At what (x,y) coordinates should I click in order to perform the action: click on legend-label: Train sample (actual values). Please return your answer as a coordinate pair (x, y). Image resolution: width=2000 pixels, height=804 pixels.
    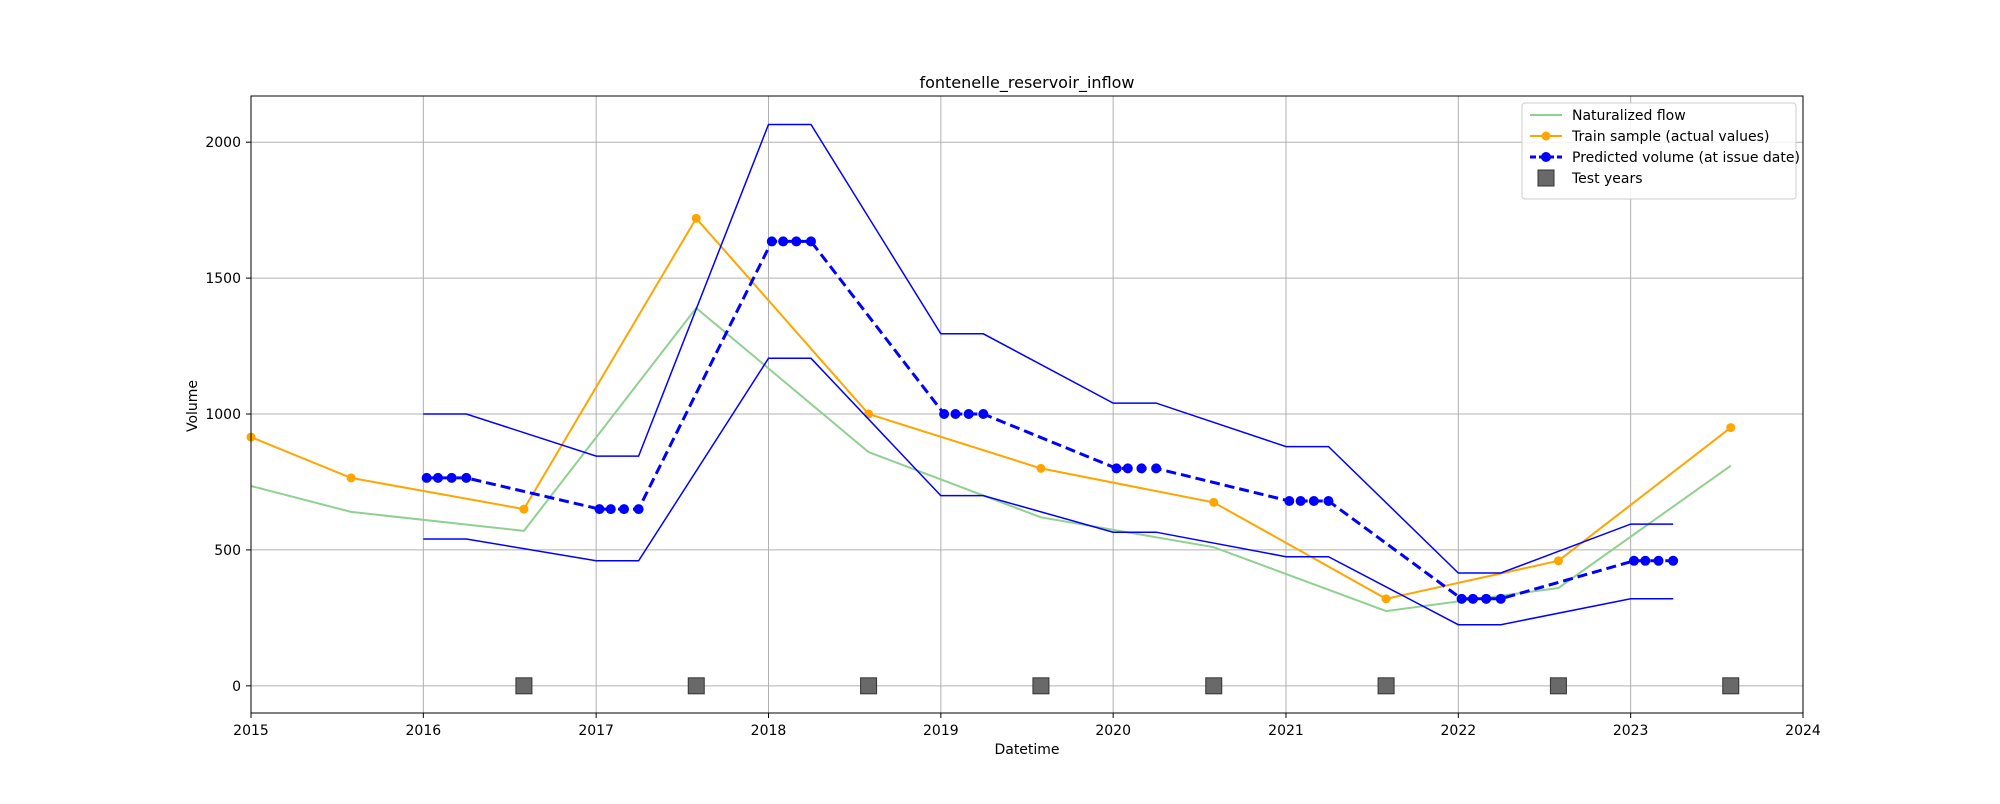
    Looking at the image, I should click on (1670, 137).